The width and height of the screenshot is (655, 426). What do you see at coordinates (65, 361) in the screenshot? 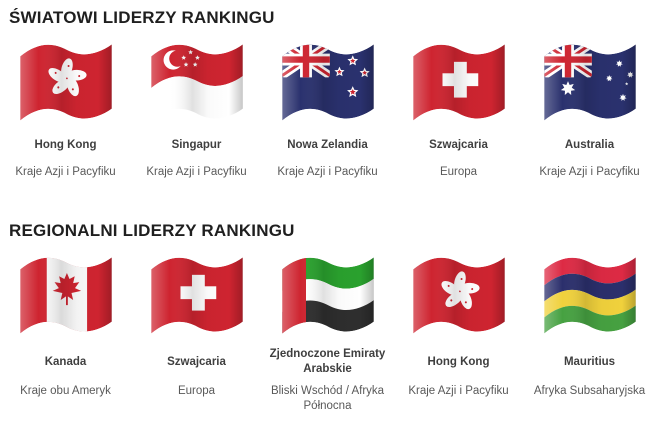
I see `country-name: Kanada` at bounding box center [65, 361].